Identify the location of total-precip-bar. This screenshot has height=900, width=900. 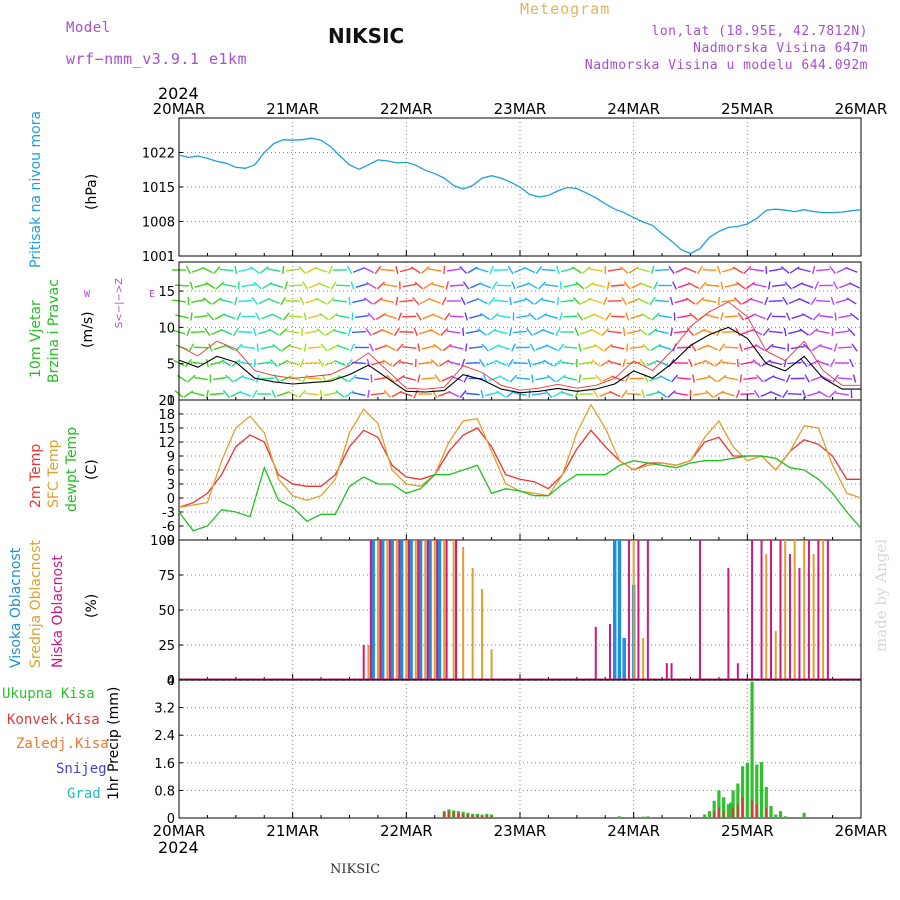
(690, 817).